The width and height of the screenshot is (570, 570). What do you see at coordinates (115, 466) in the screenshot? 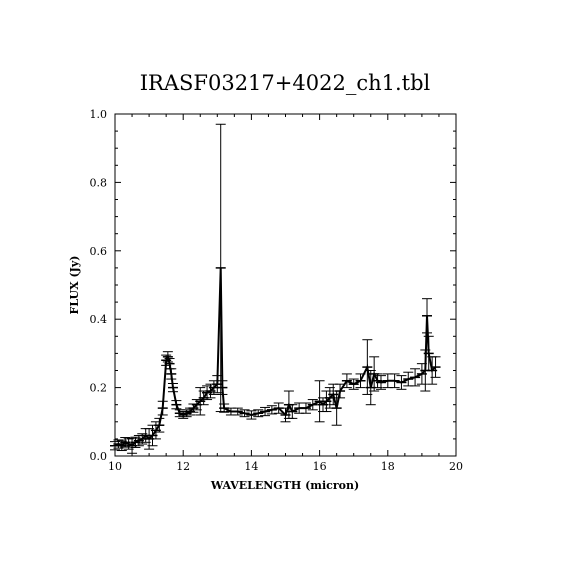
I see `x-tick-label: 10` at bounding box center [115, 466].